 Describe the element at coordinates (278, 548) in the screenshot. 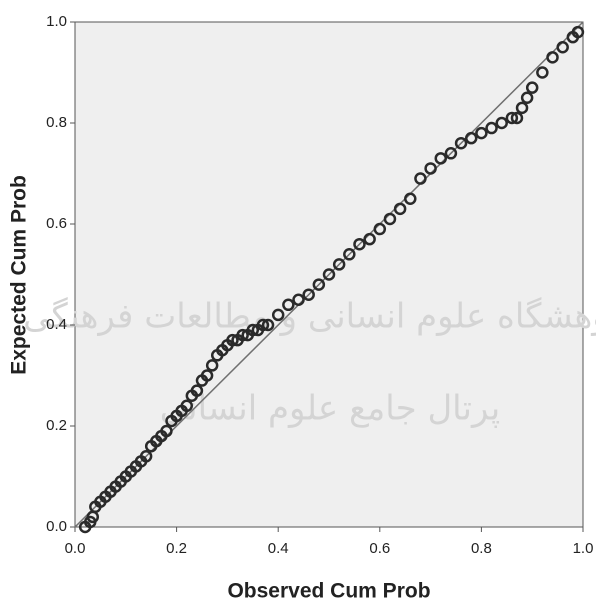

I see `x-tick-label: 0.4` at that location.